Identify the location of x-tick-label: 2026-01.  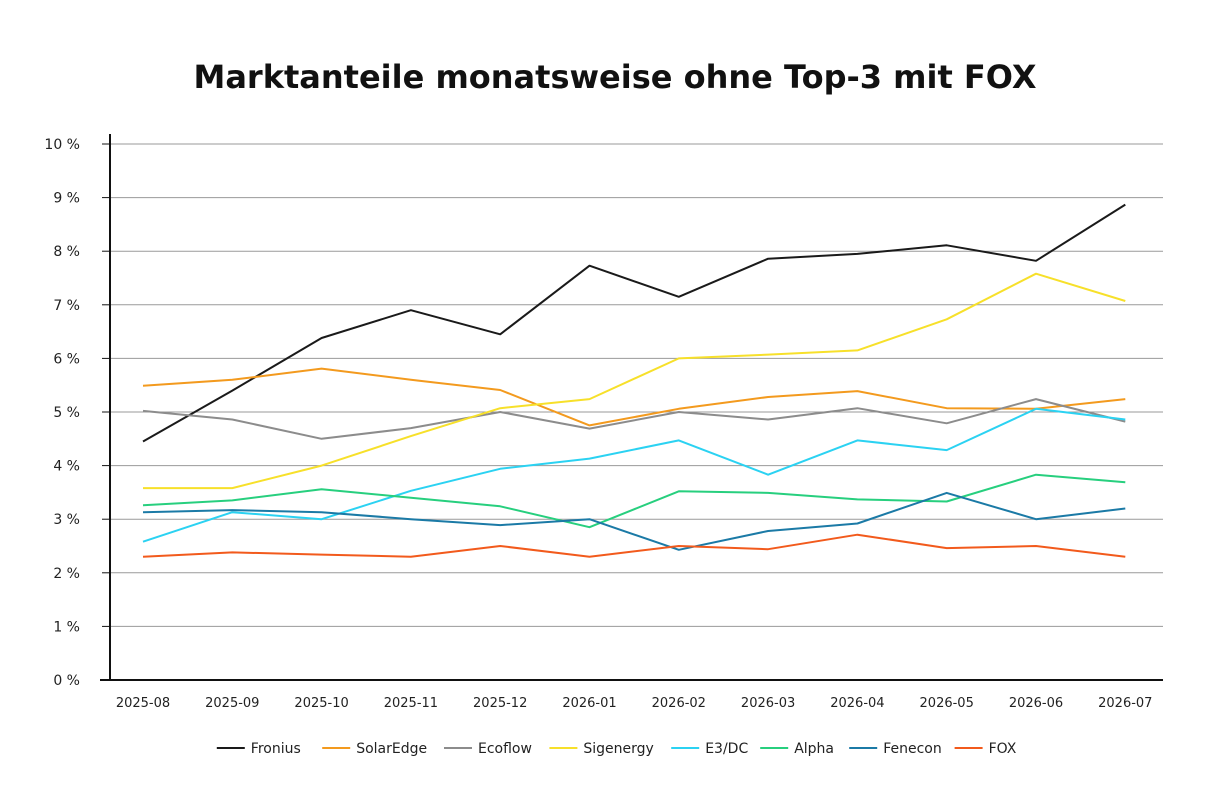
(589, 703).